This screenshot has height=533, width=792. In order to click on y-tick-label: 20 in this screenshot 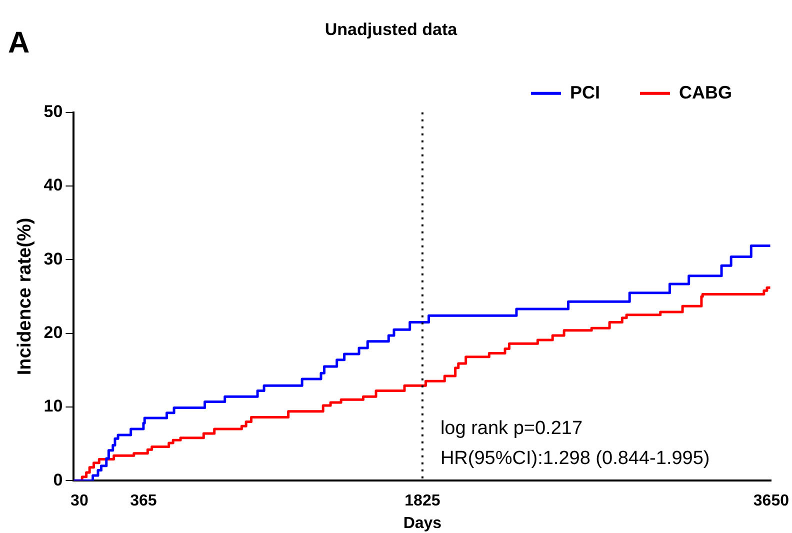, I will do `click(53, 332)`.